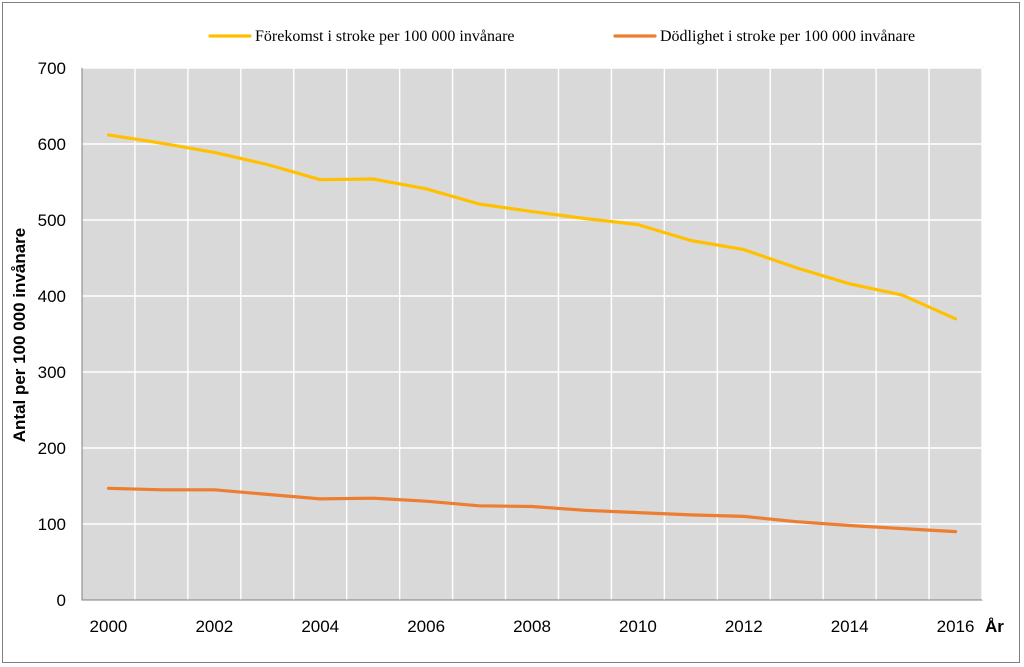  I want to click on y-tick-label: 300, so click(52, 372).